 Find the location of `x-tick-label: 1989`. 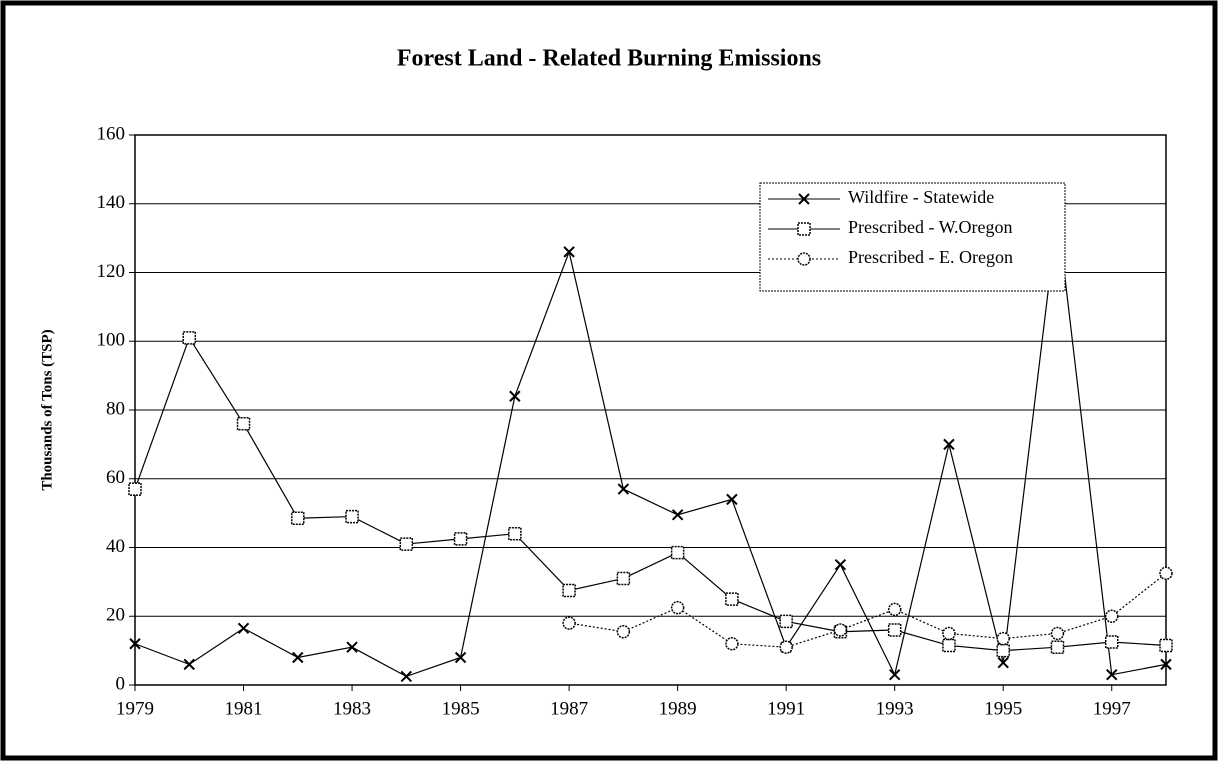

x-tick-label: 1989 is located at coordinates (678, 708).